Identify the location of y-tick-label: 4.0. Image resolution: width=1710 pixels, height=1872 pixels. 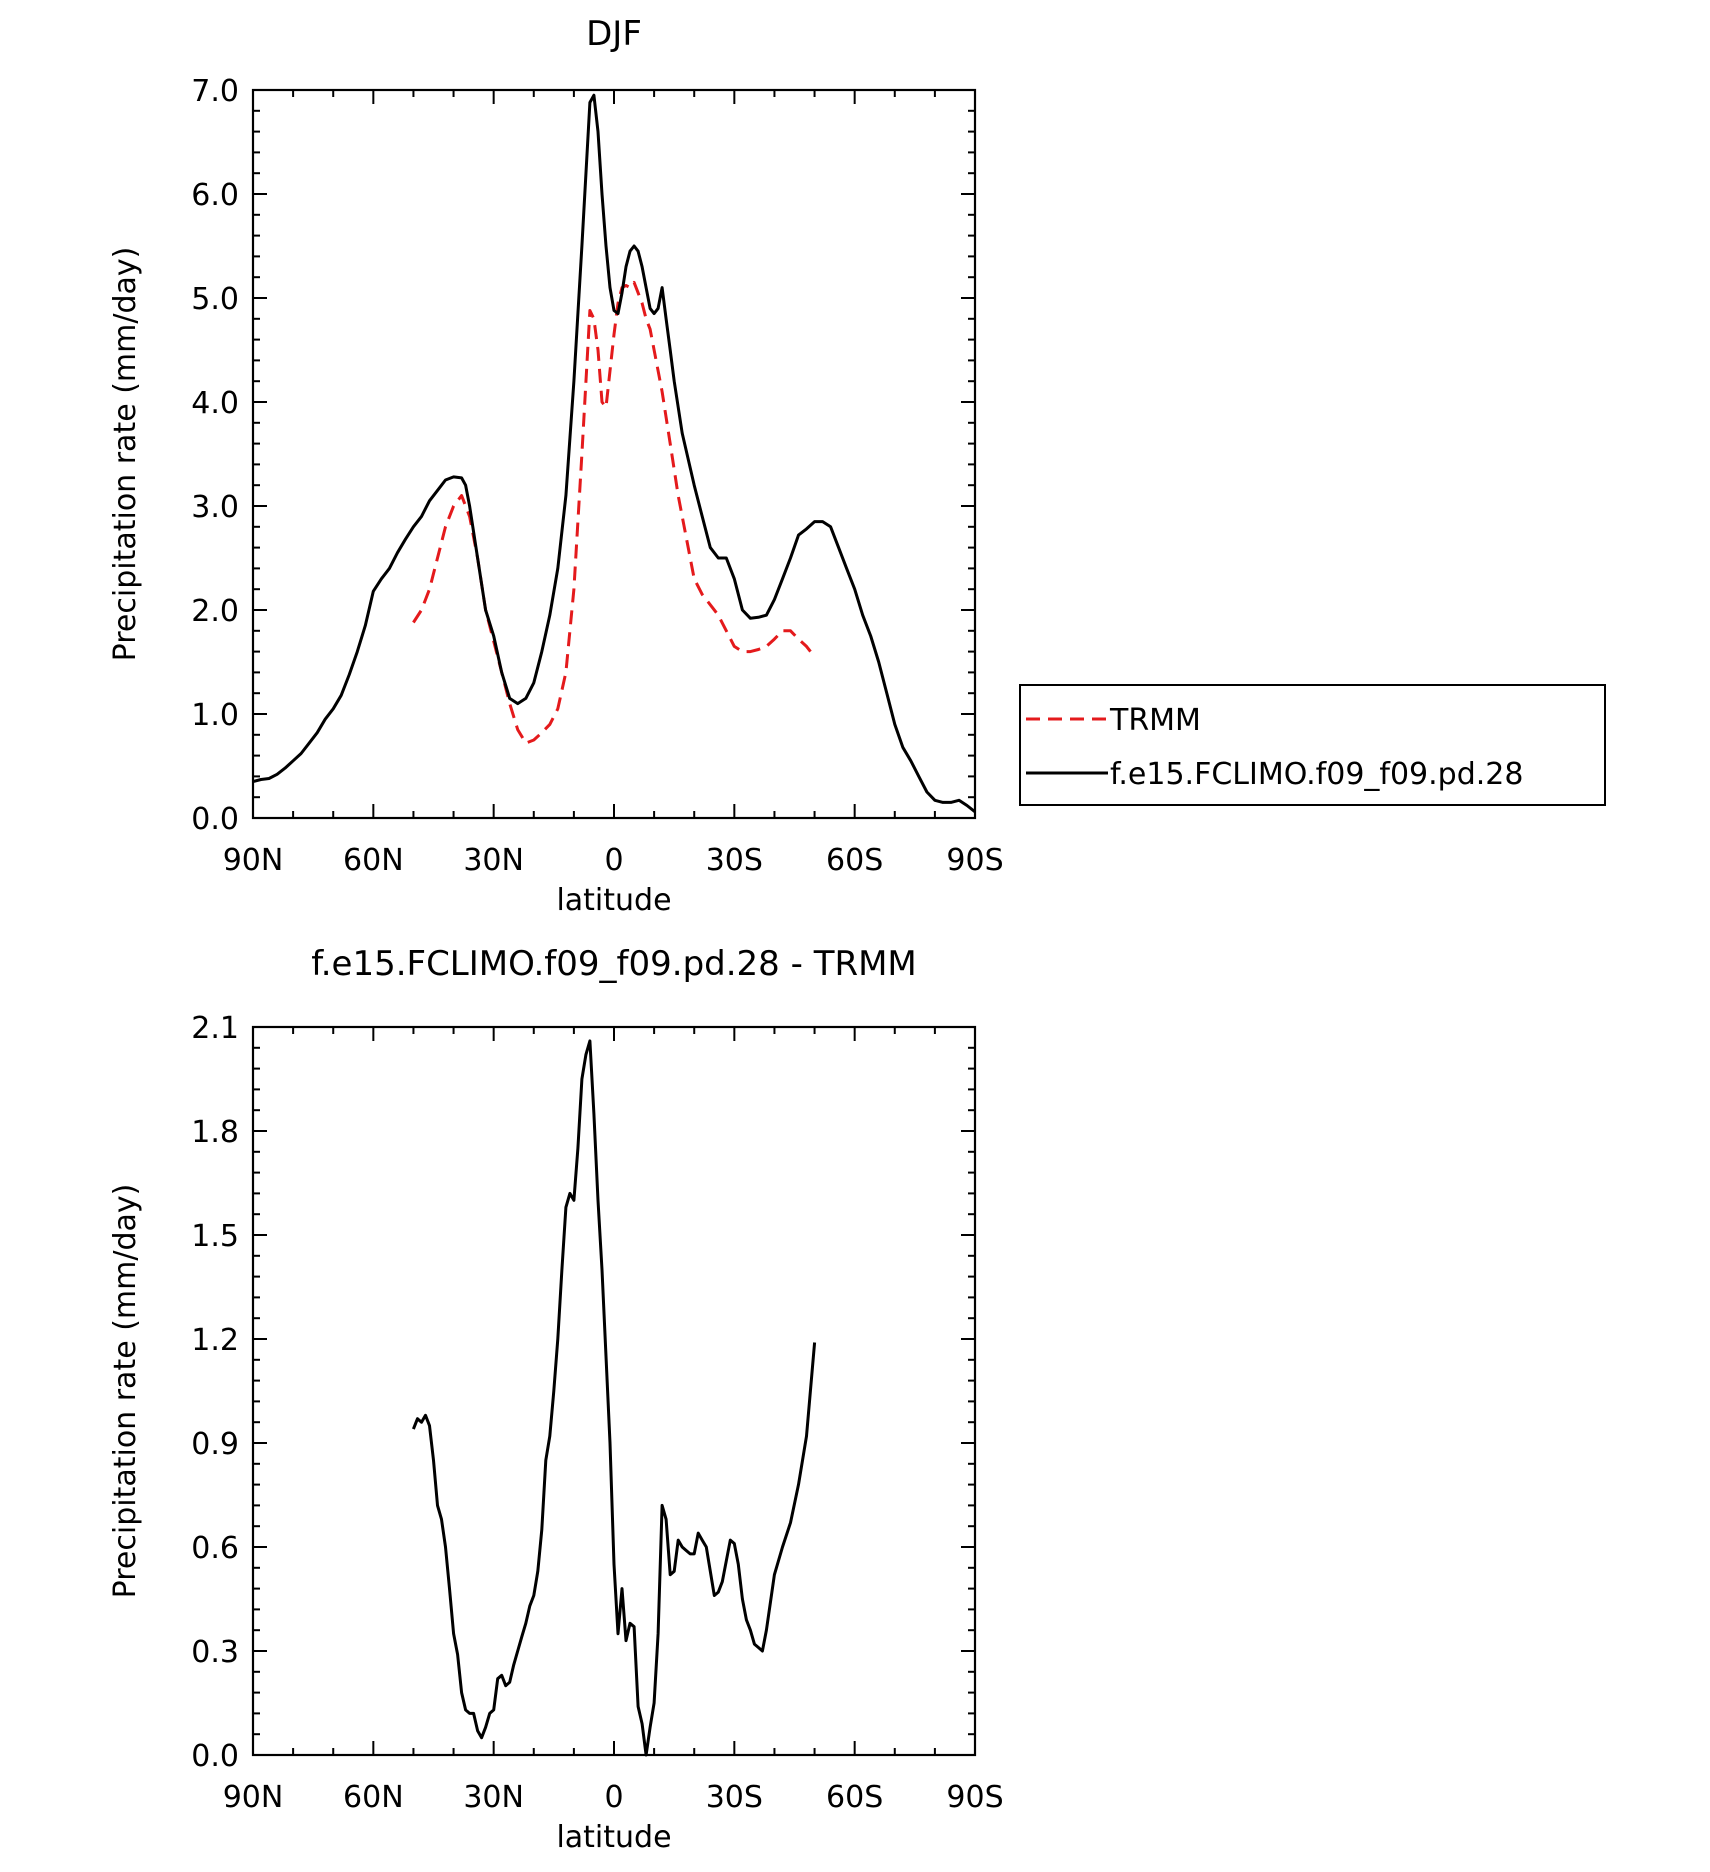
(215, 403).